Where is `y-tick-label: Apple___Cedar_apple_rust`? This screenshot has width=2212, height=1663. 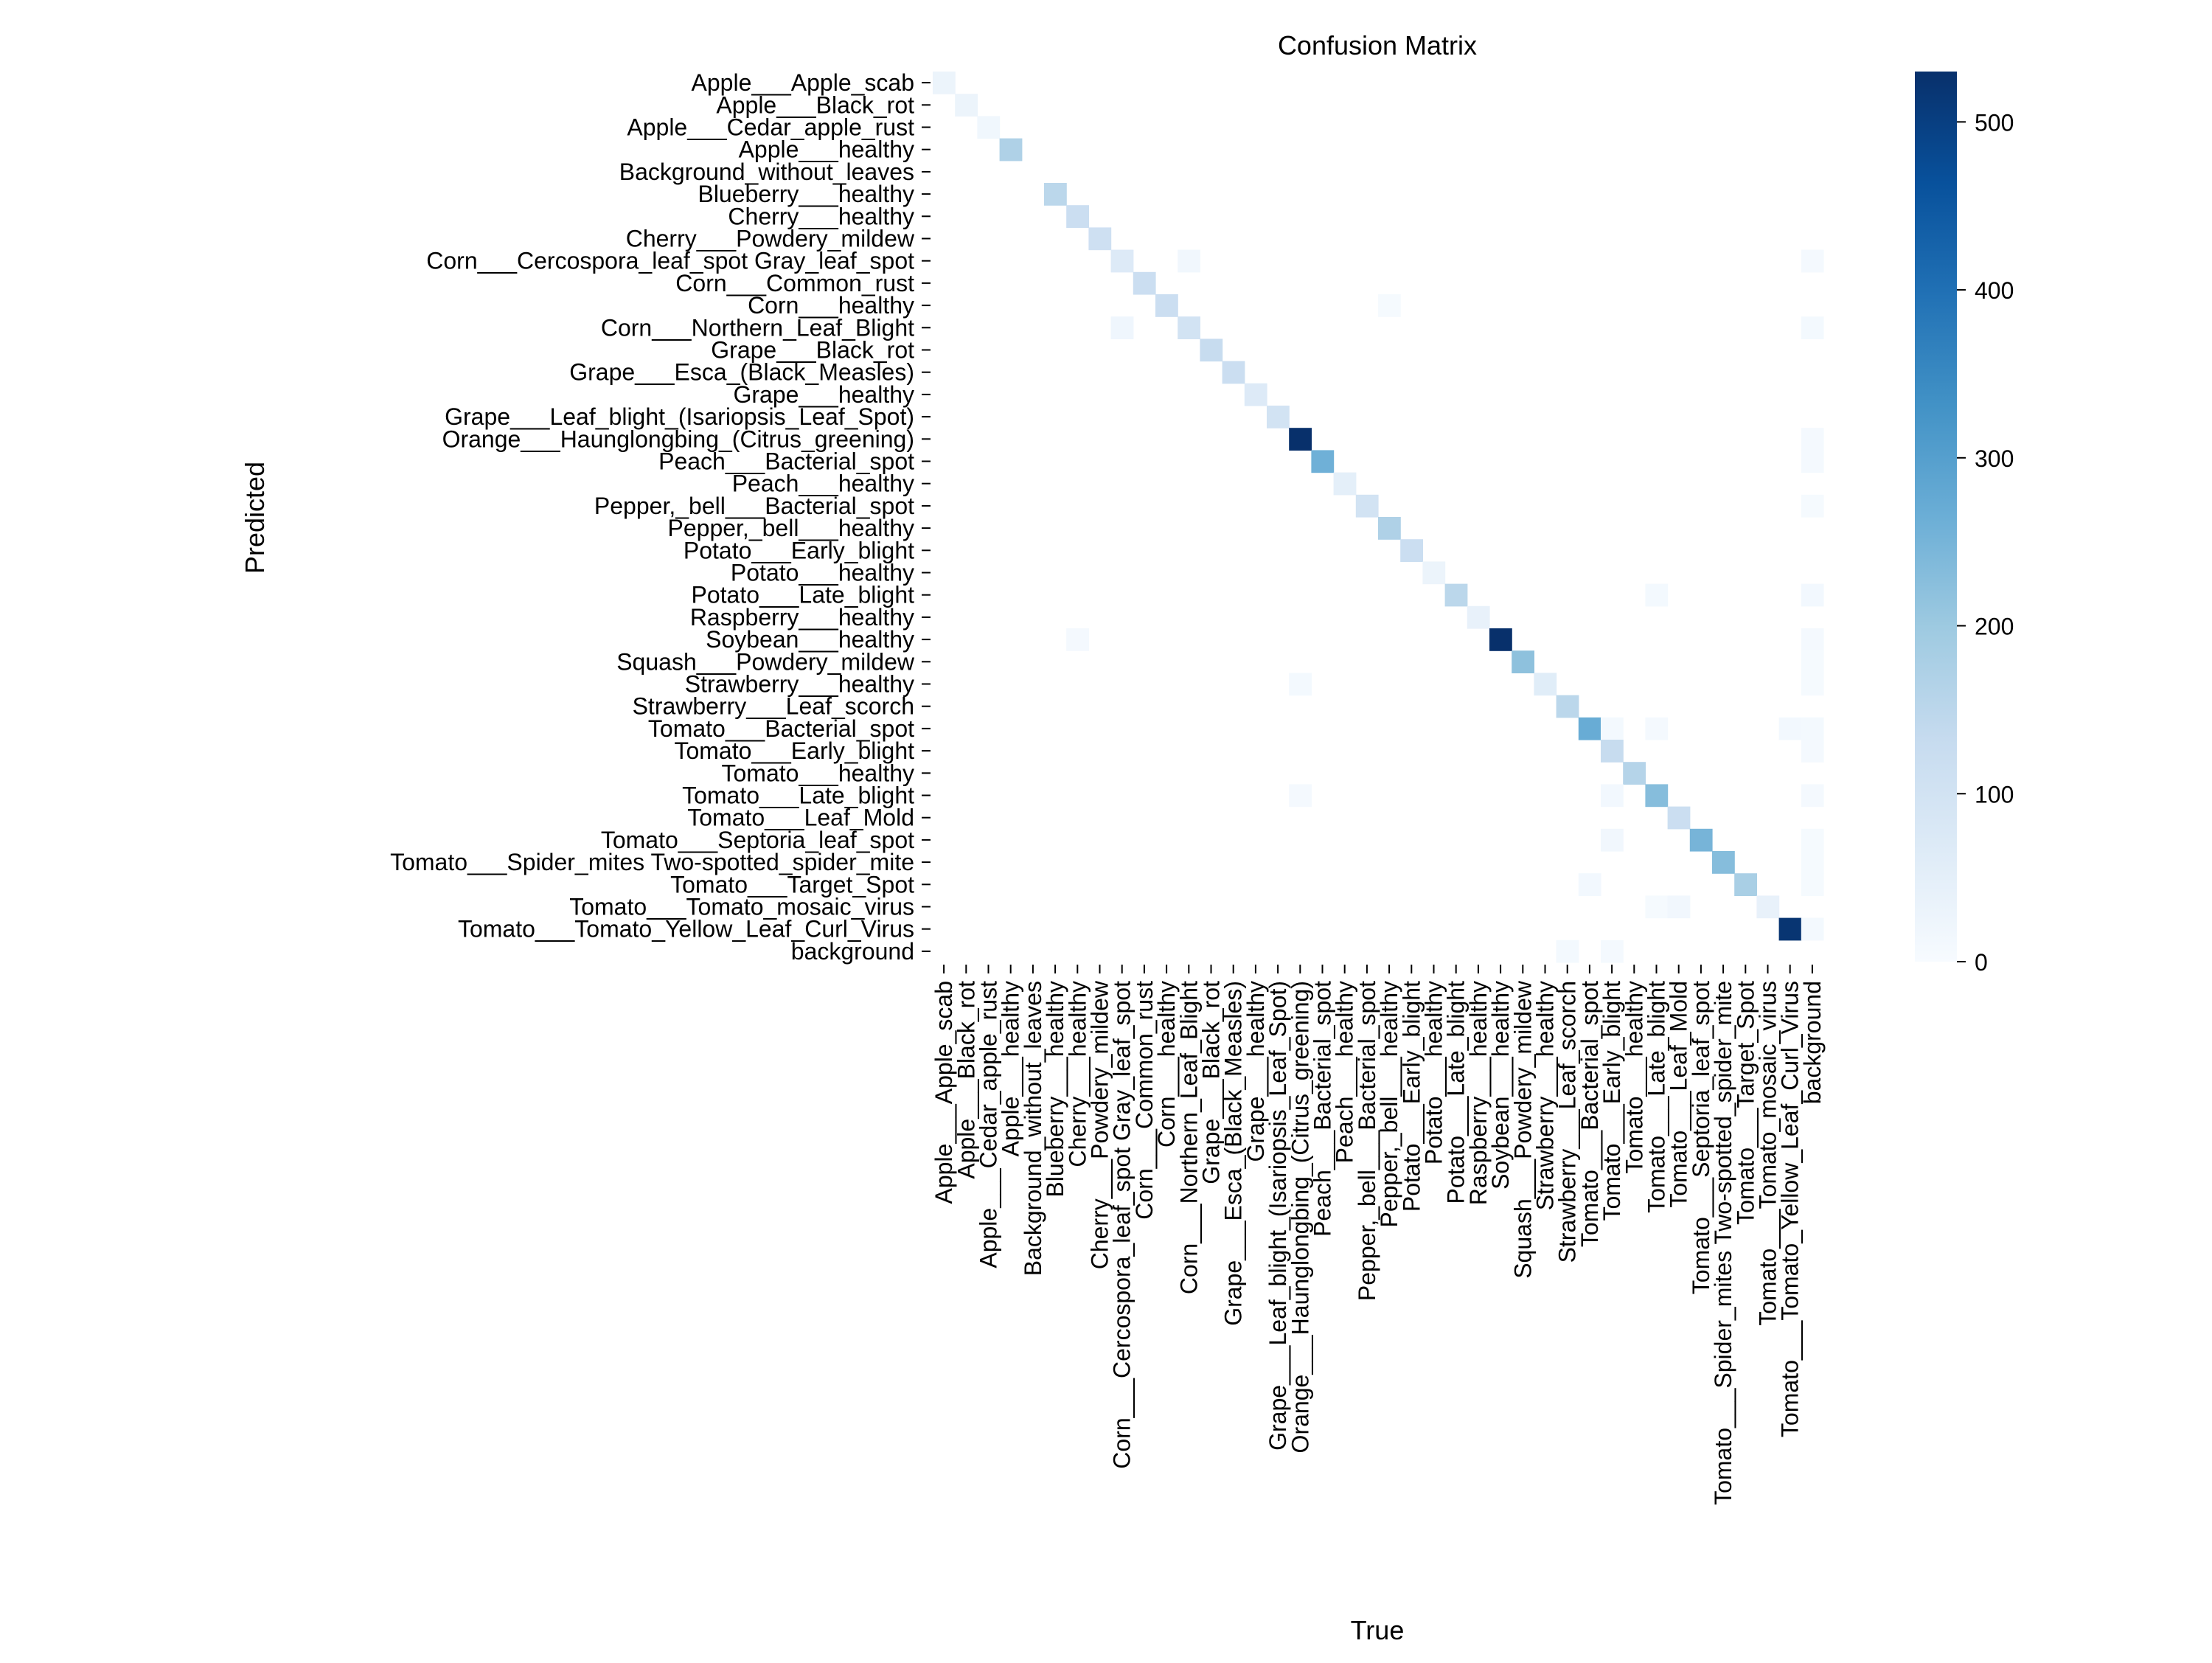
y-tick-label: Apple___Cedar_apple_rust is located at coordinates (770, 127).